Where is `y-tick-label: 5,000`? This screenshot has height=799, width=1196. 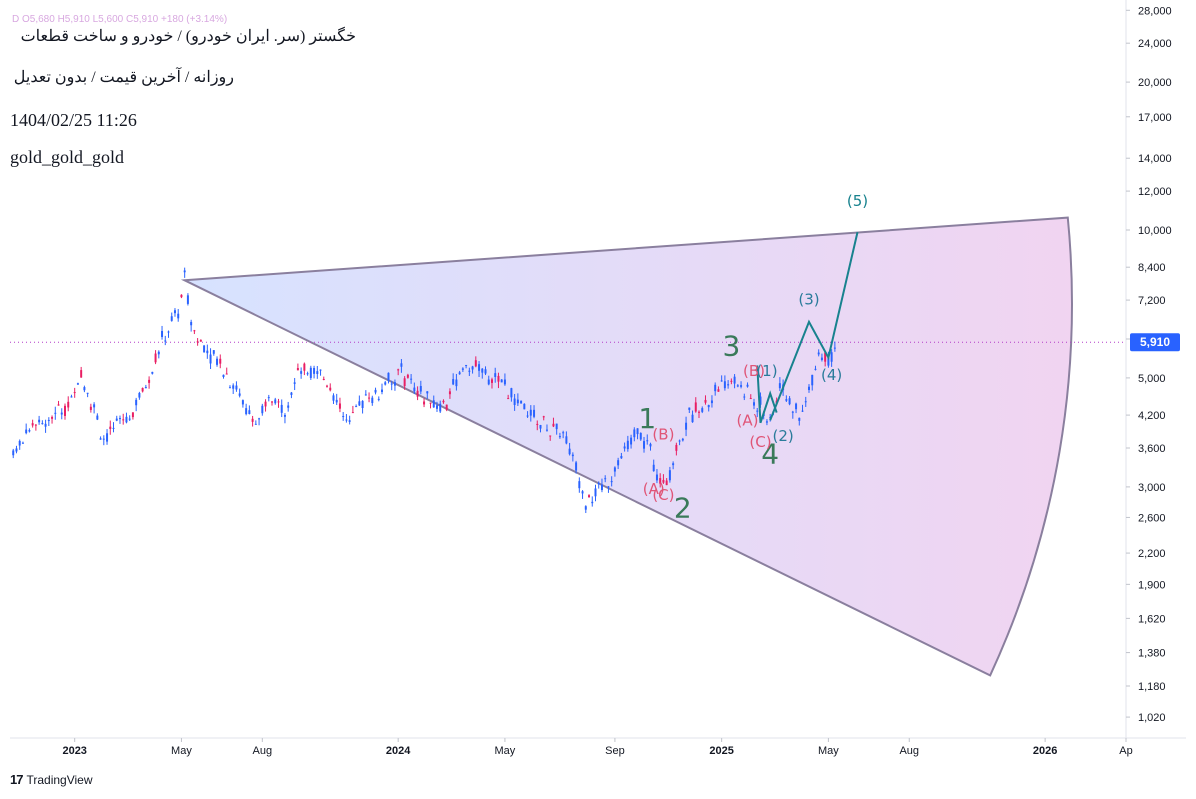 y-tick-label: 5,000 is located at coordinates (1152, 379).